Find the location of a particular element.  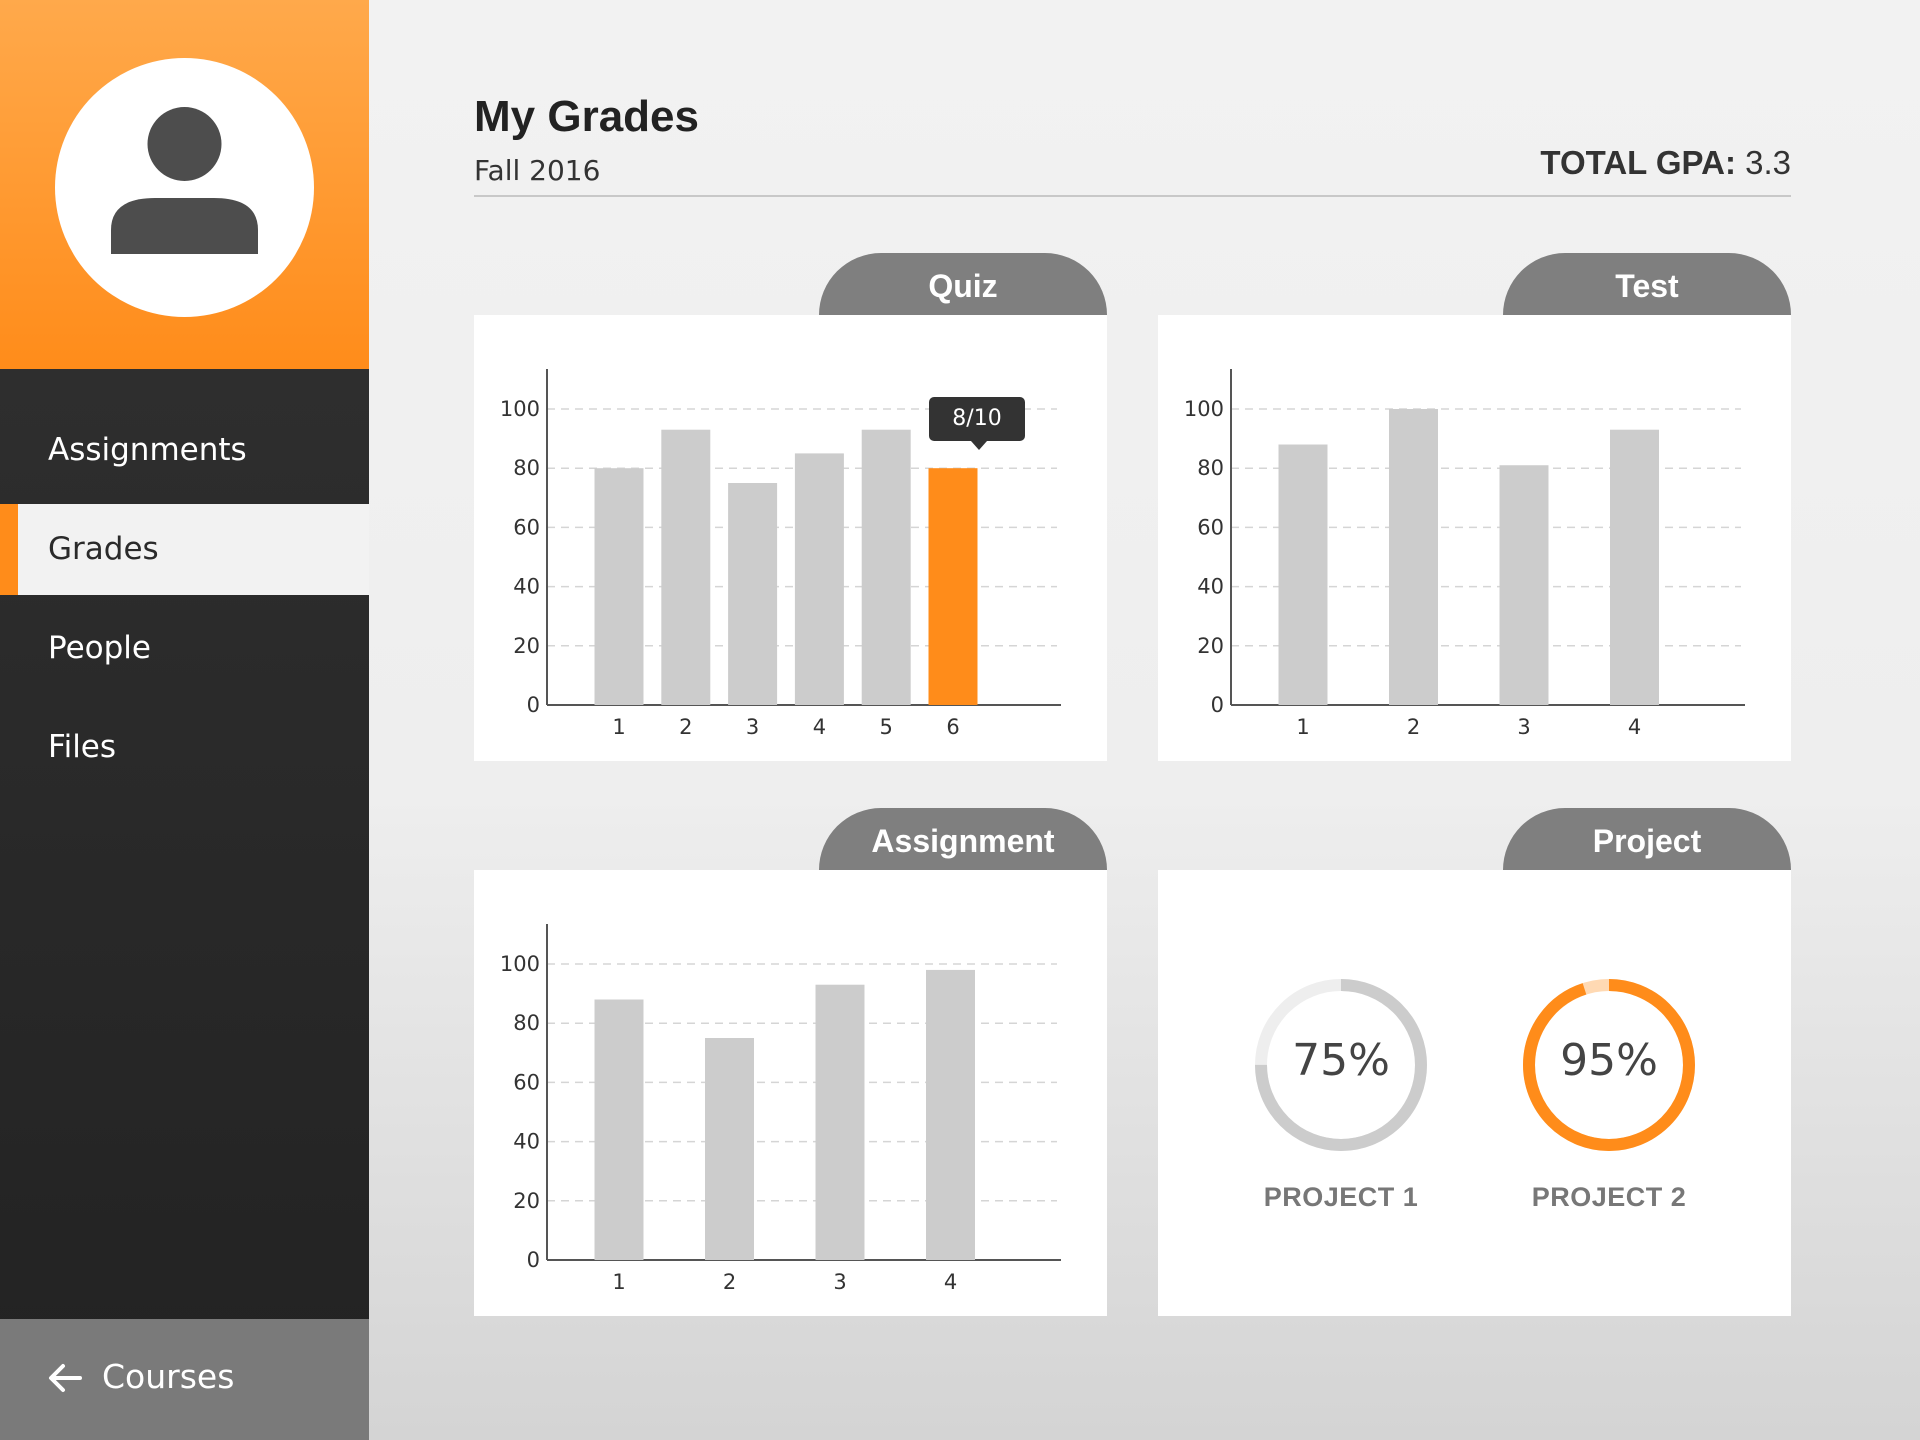

project-2-donut is located at coordinates (1609, 1065).